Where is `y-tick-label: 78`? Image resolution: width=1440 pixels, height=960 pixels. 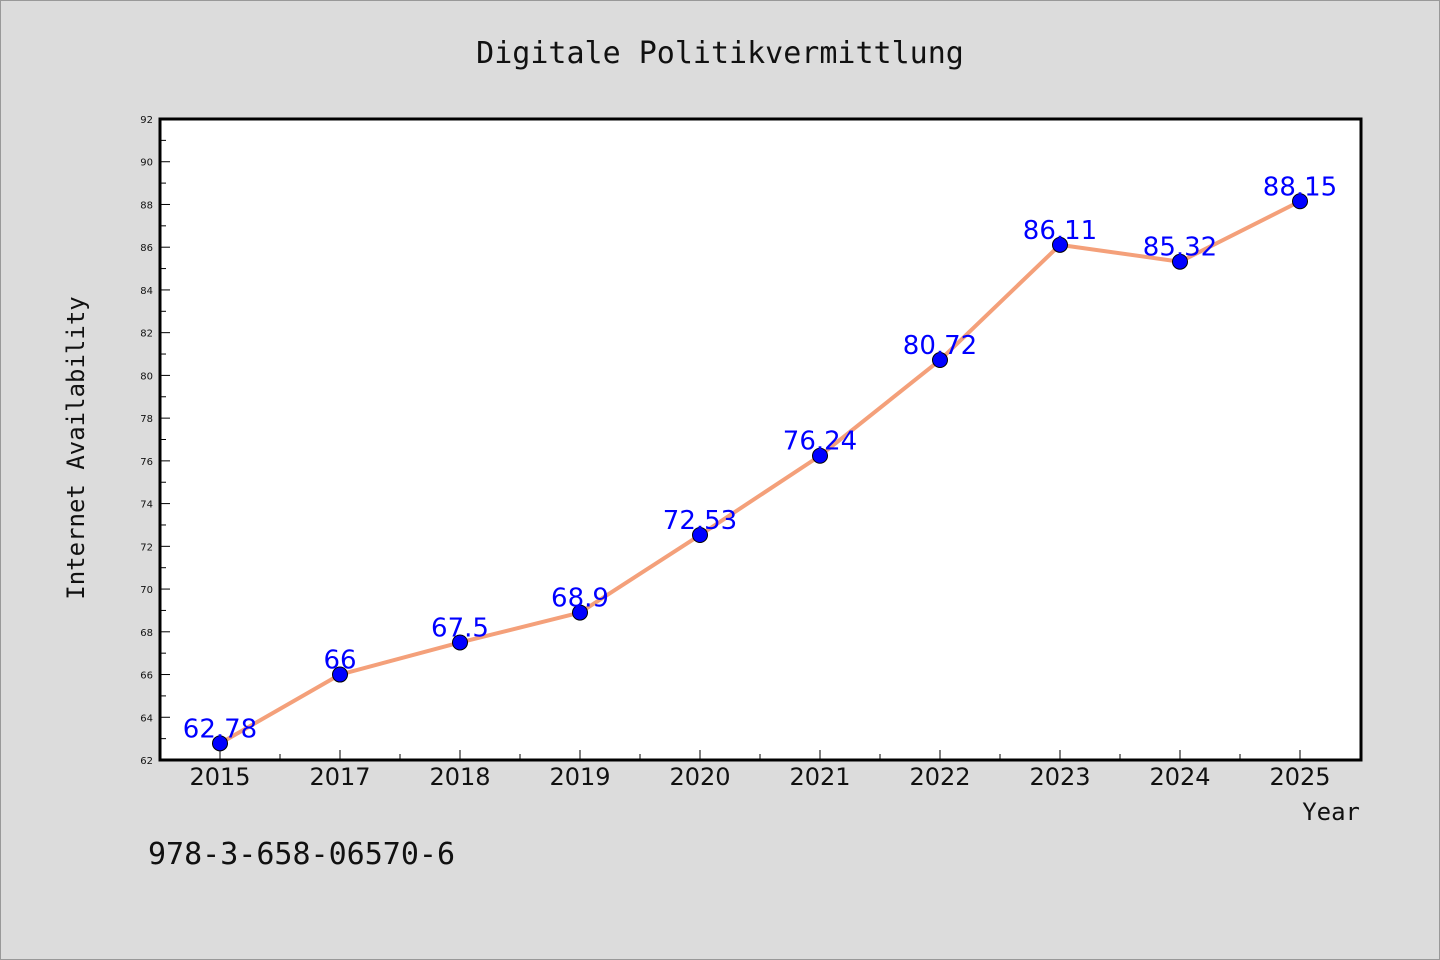 y-tick-label: 78 is located at coordinates (146, 419).